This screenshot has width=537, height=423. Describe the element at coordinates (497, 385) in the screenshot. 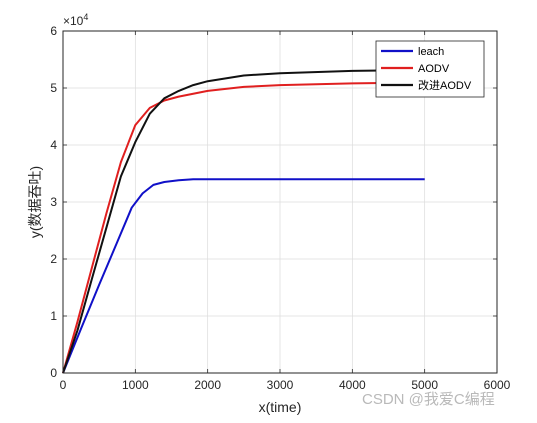

I see `x-tick-label: 6000` at that location.